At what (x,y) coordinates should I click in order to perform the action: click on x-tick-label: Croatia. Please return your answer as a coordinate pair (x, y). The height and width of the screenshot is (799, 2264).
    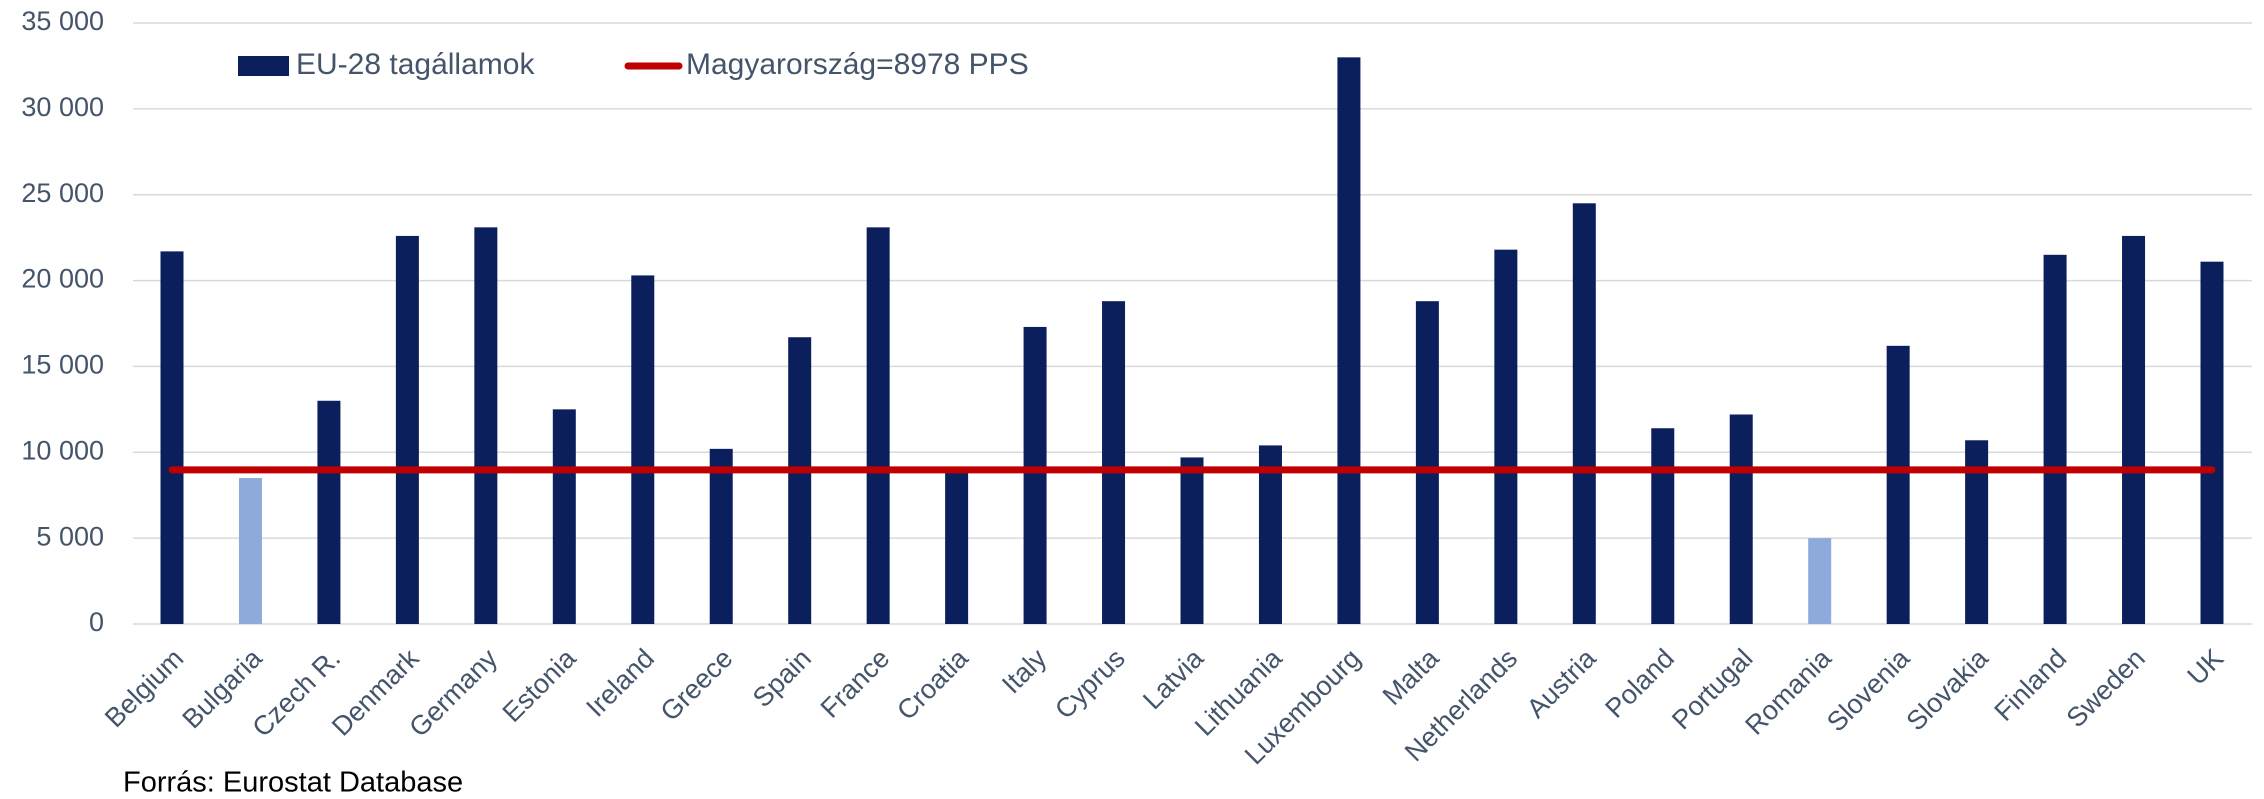
    Looking at the image, I should click on (932, 683).